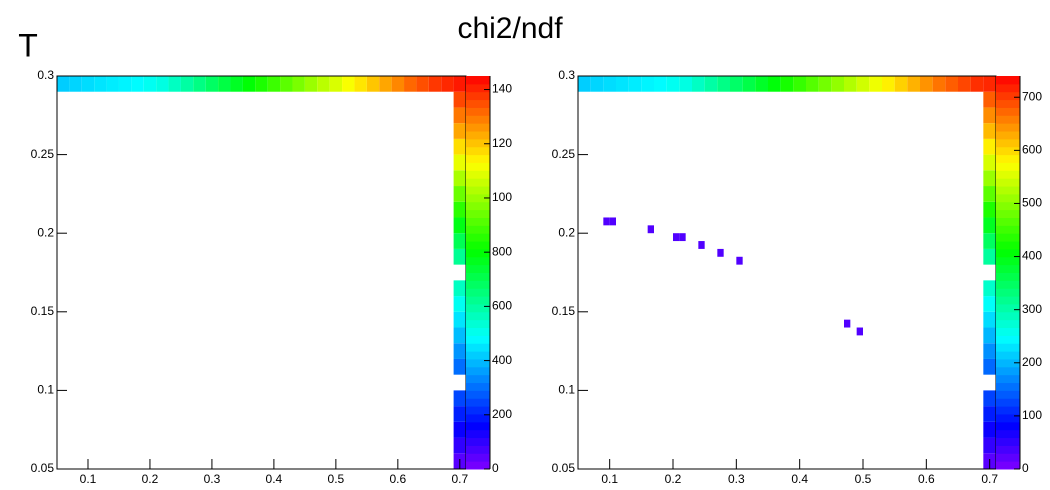 The height and width of the screenshot is (490, 1050). What do you see at coordinates (989, 479) in the screenshot?
I see `x-tick-label: 0.7` at bounding box center [989, 479].